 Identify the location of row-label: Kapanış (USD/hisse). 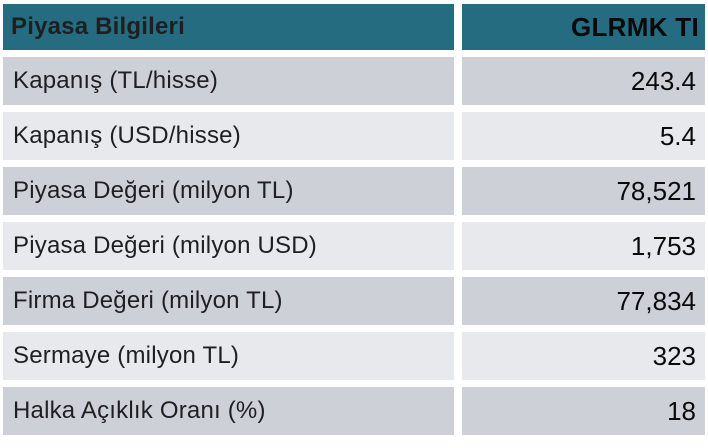
(127, 135).